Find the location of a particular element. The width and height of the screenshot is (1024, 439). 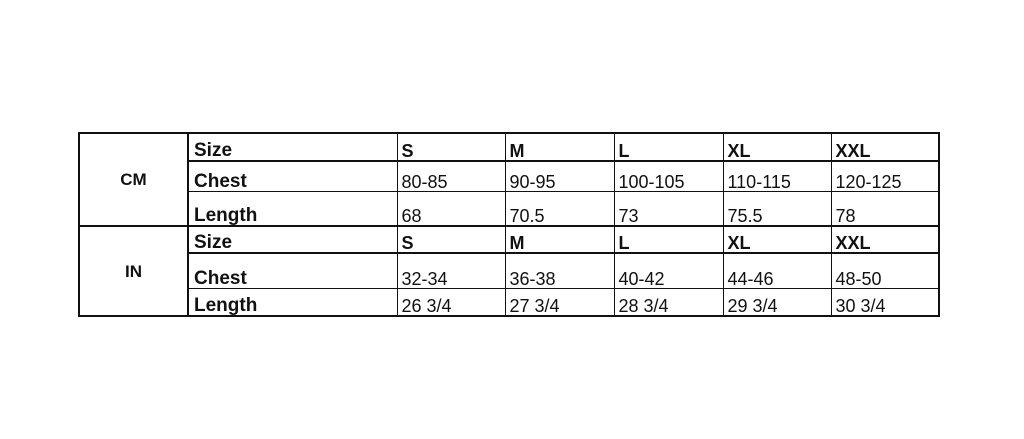

table-cell: 110-115 is located at coordinates (777, 176).